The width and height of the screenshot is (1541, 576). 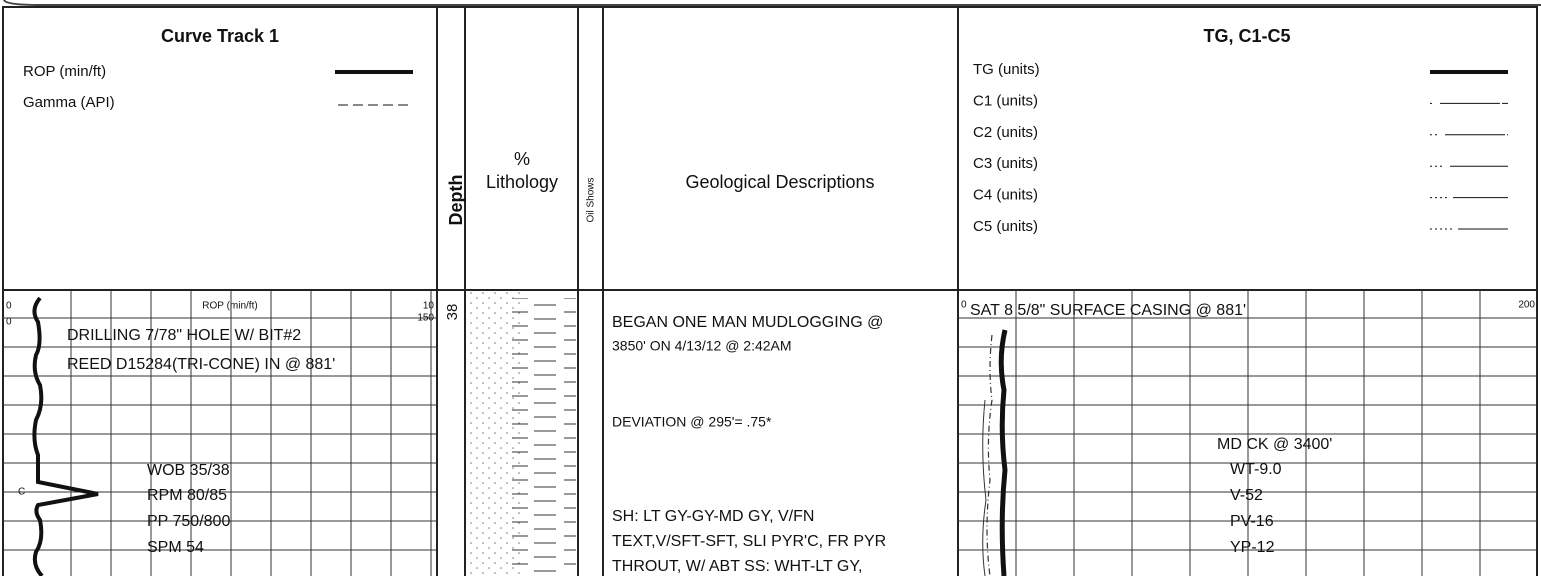 What do you see at coordinates (749, 541) in the screenshot?
I see `description: TEXT,V/SFT-SFT, SLI PYR'C, FR PYR` at bounding box center [749, 541].